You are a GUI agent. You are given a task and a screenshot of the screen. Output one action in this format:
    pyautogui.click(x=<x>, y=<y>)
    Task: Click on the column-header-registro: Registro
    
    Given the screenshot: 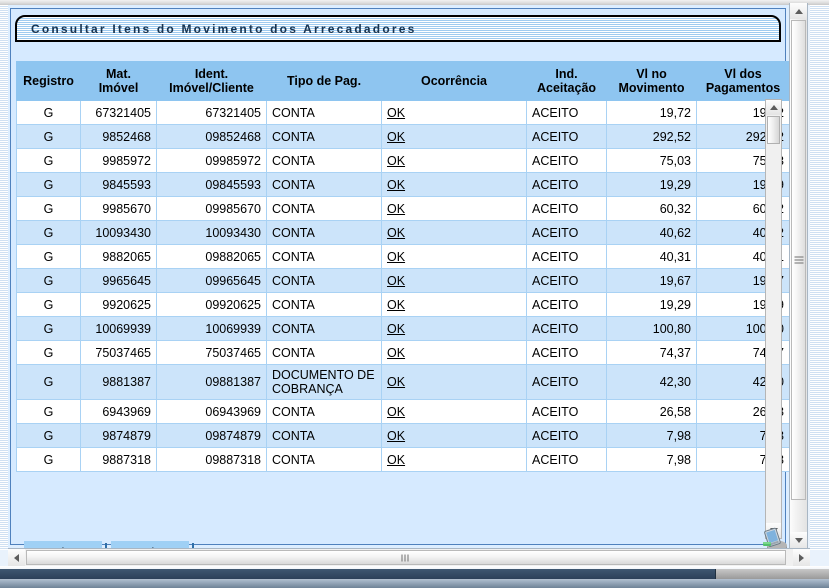 What is the action you would take?
    pyautogui.click(x=48, y=81)
    